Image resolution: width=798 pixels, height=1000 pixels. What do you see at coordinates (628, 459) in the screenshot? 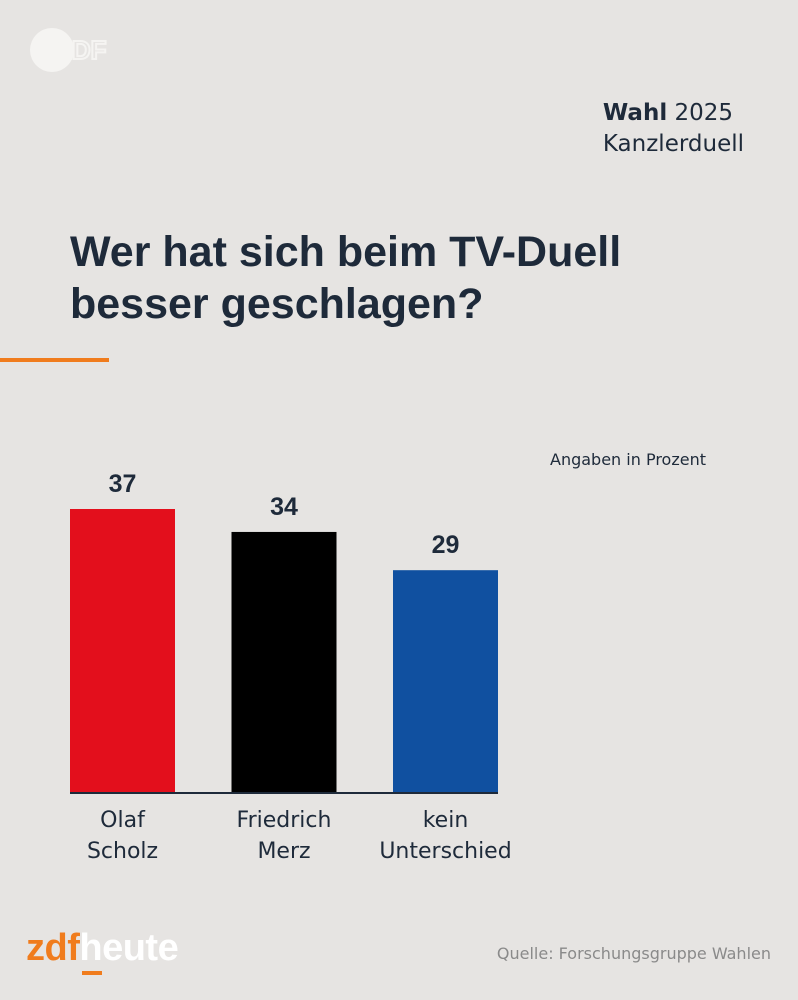
I see `unit-note: Angaben in Prozent` at bounding box center [628, 459].